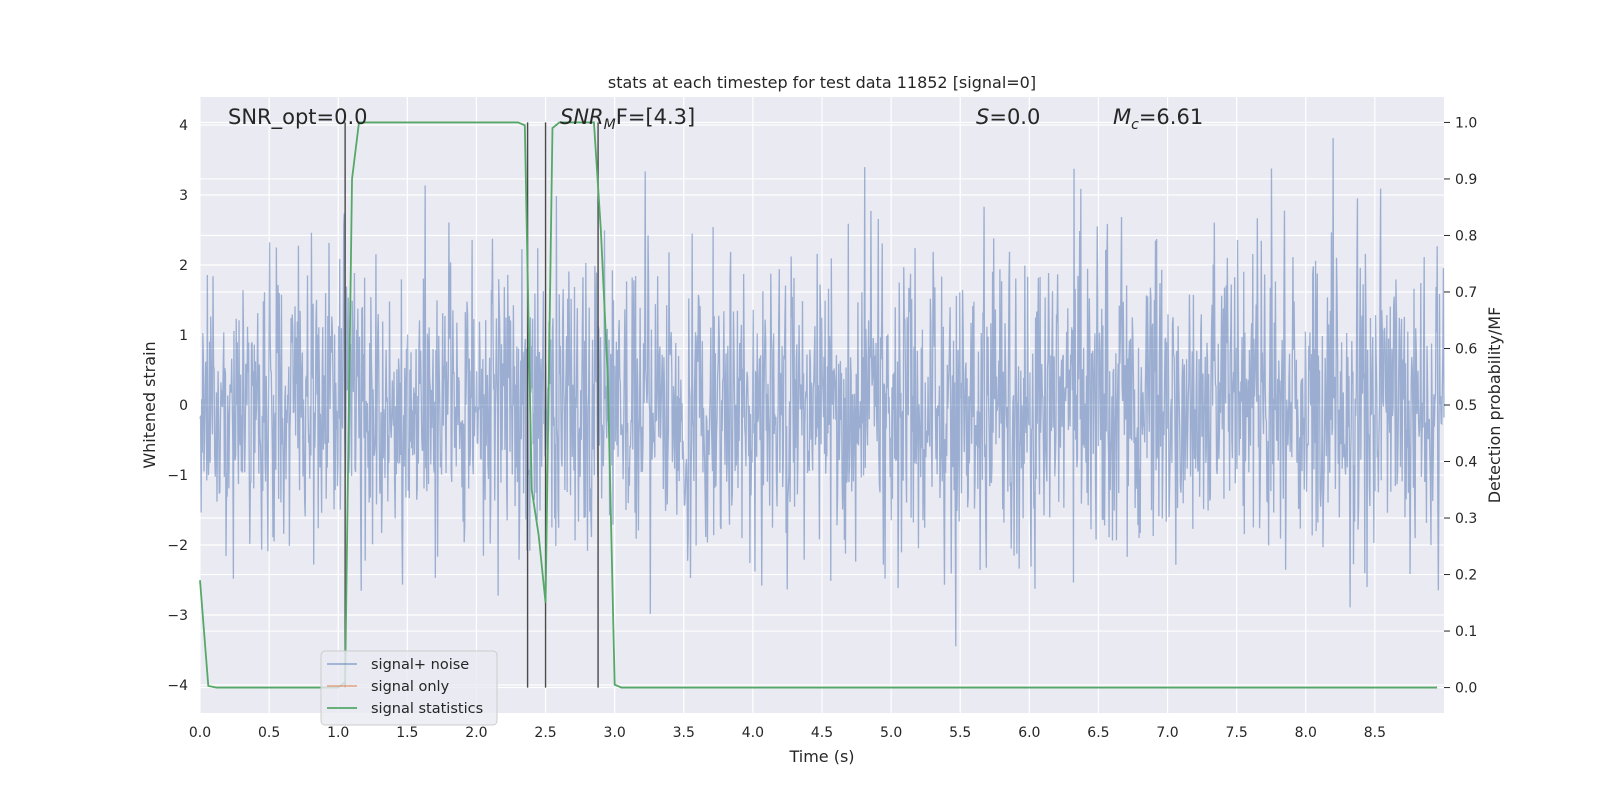 This screenshot has height=800, width=1600. What do you see at coordinates (1466, 349) in the screenshot?
I see `y2-tick-label: 0.6` at bounding box center [1466, 349].